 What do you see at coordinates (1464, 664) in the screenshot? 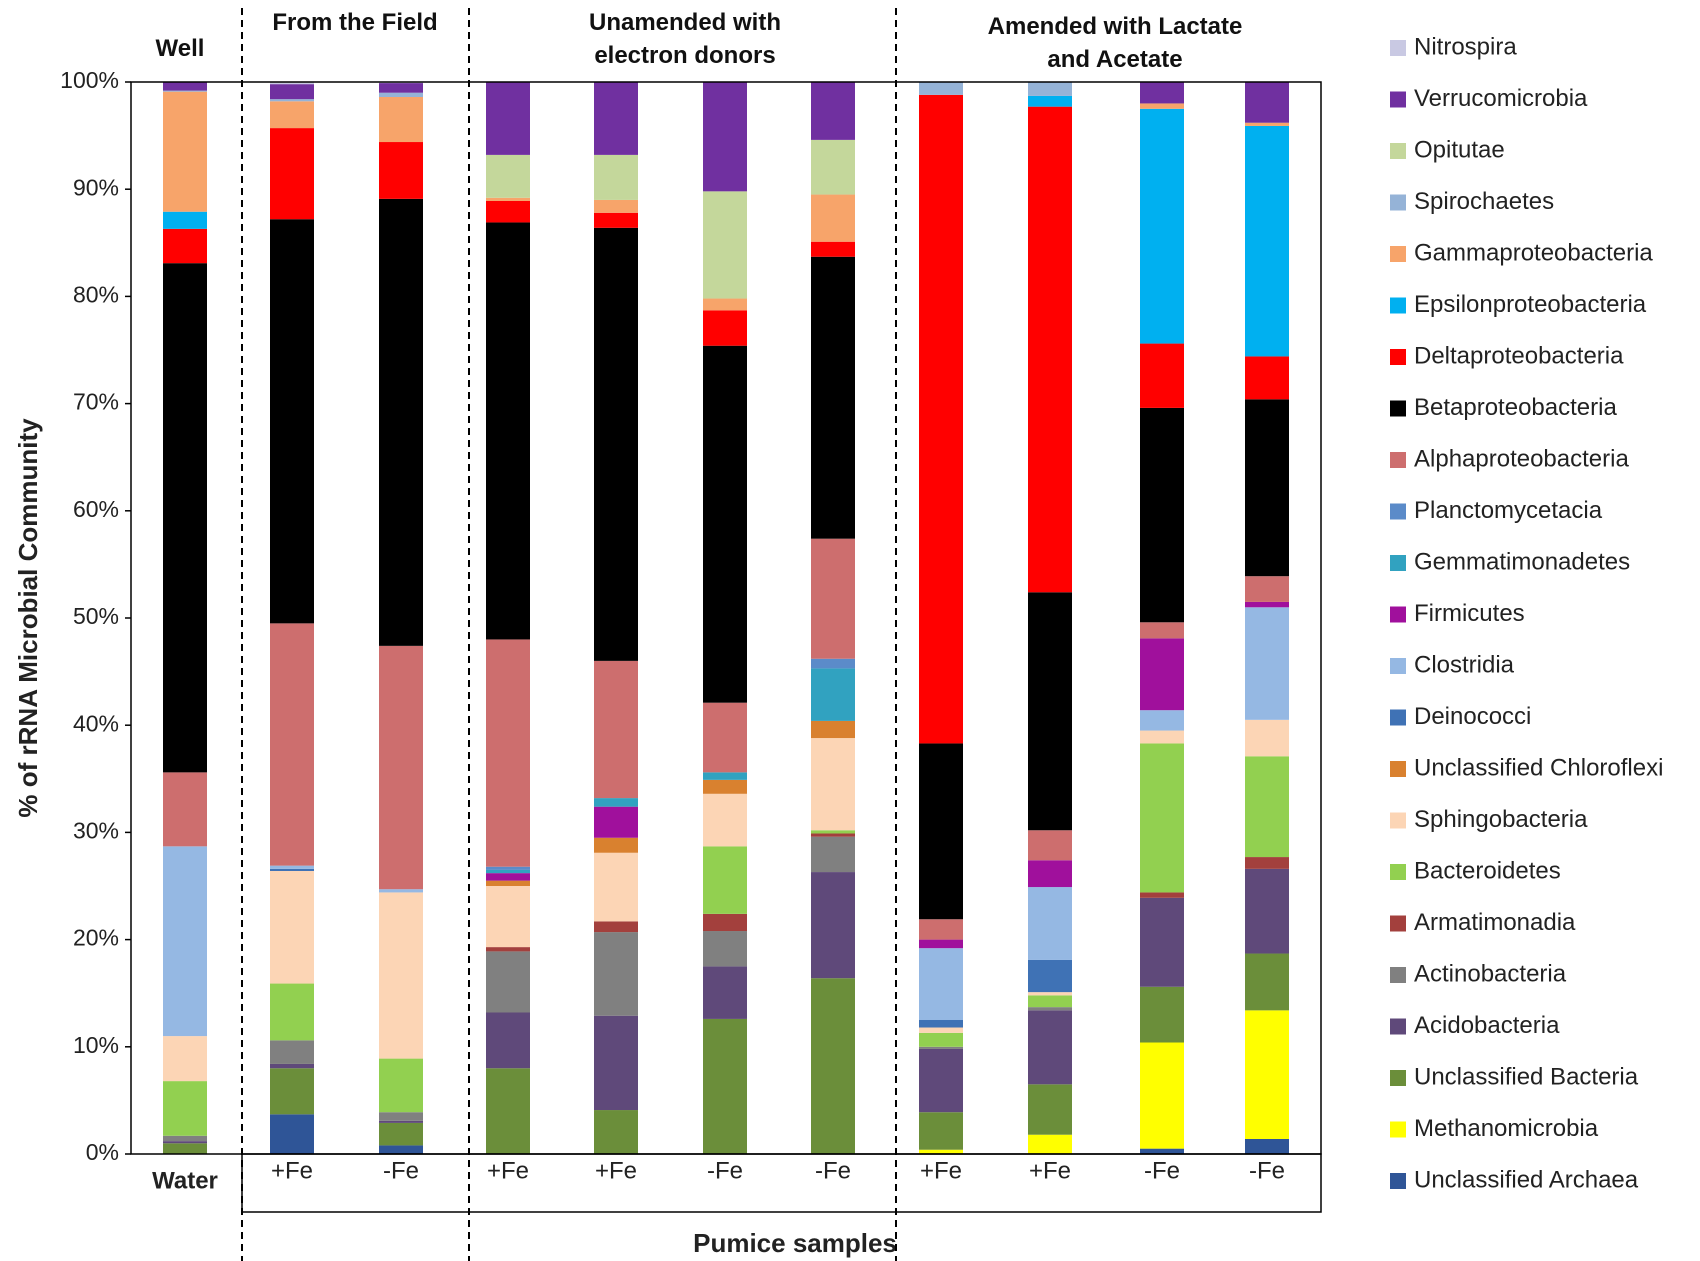
I see `legend-label: Clostridia` at bounding box center [1464, 664].